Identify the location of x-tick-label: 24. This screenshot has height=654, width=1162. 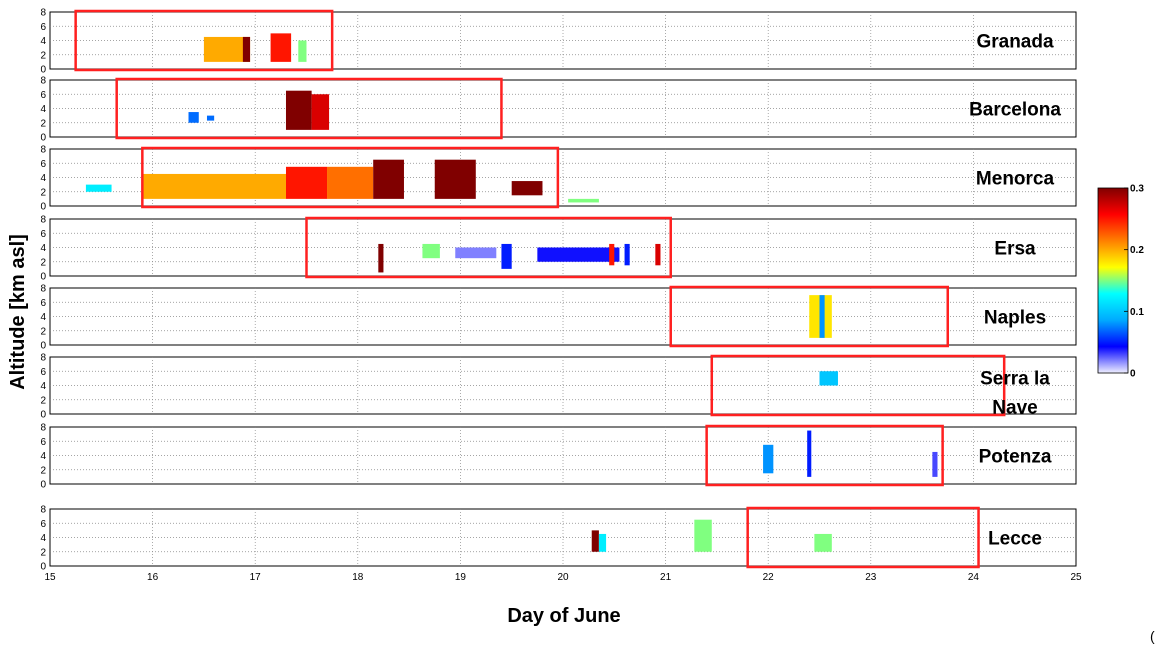
(974, 577).